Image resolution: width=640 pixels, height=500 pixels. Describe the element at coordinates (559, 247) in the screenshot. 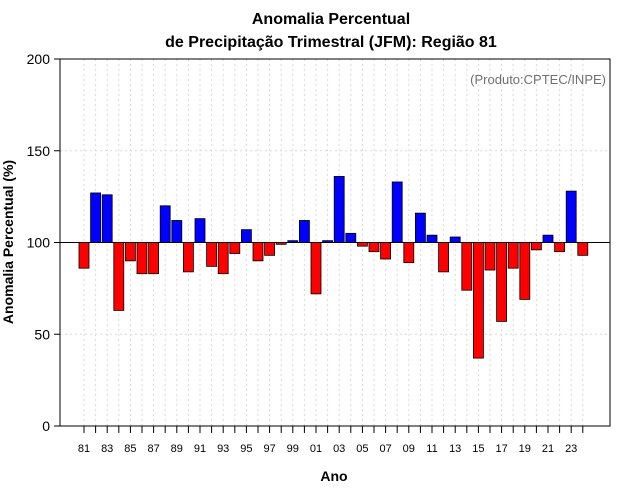

I see `bar-2022` at that location.